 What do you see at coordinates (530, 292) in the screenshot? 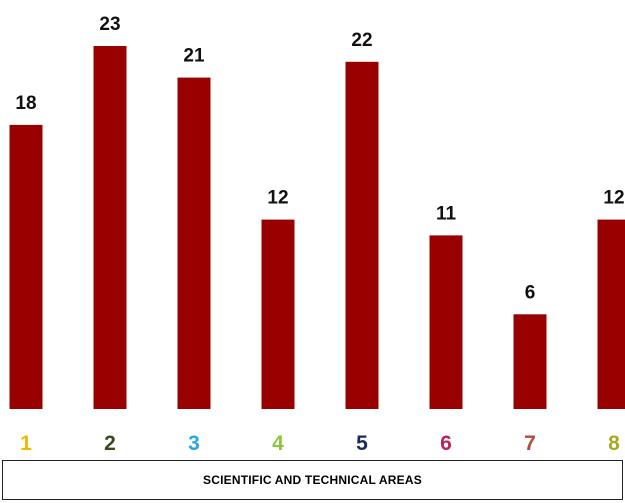
I see `value-label-7: 6` at bounding box center [530, 292].